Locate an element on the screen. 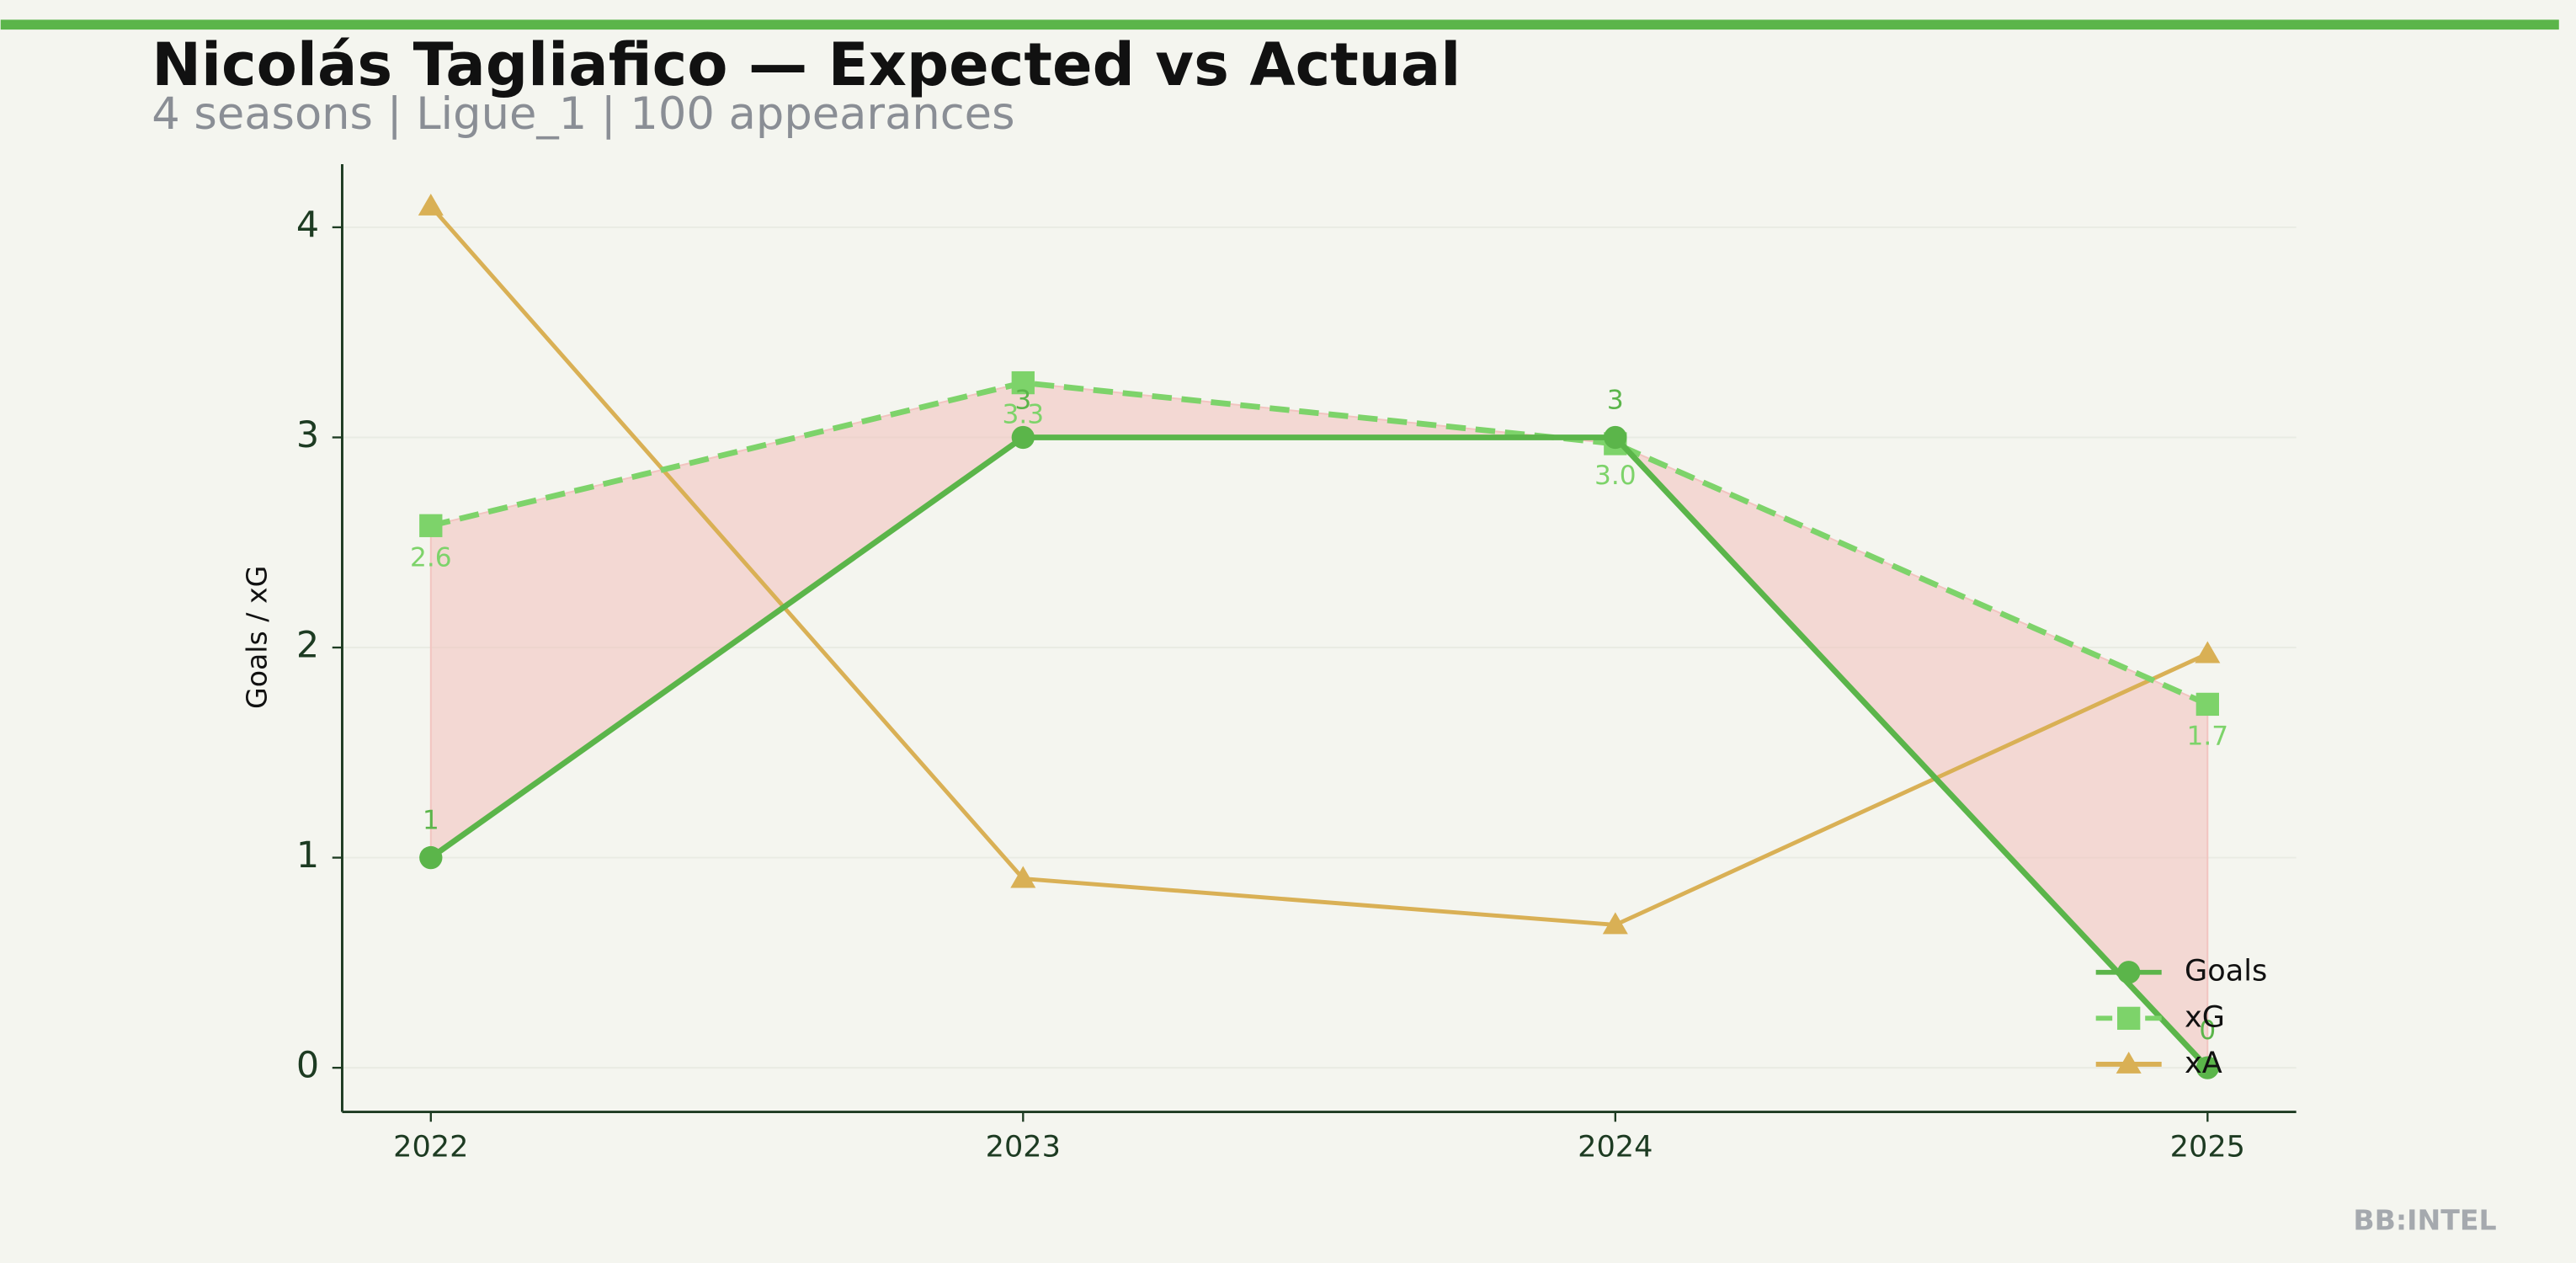  watermark: BB:INTEL is located at coordinates (2425, 1220).